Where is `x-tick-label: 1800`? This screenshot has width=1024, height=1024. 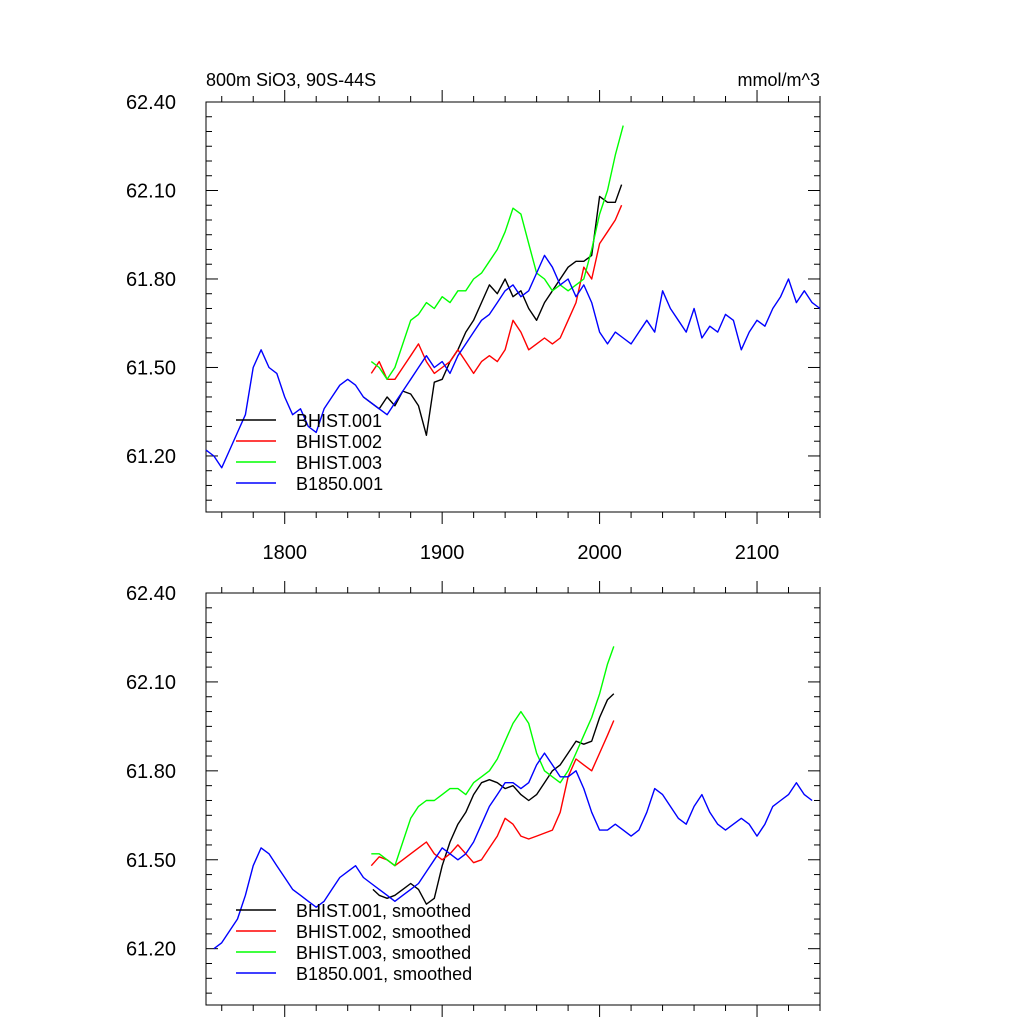 x-tick-label: 1800 is located at coordinates (284, 553).